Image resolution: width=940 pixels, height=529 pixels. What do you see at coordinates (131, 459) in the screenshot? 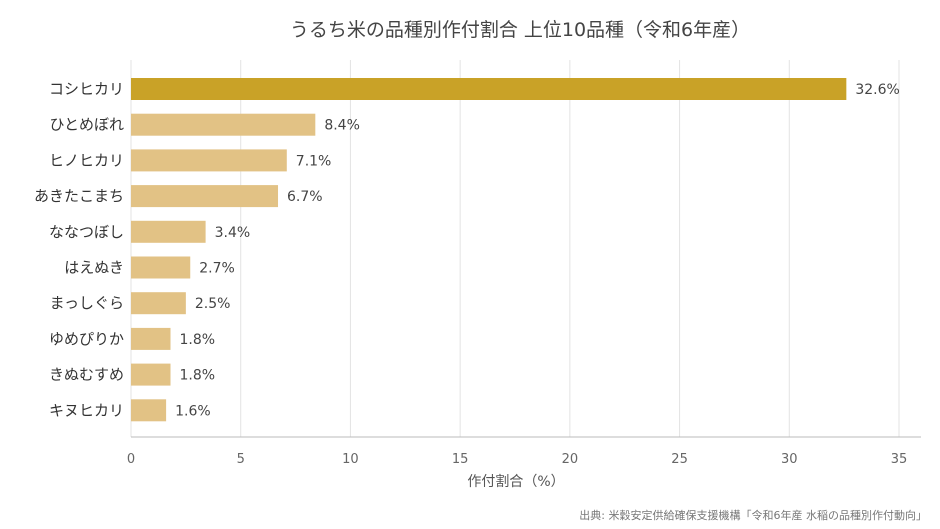
I see `x-tick-label: 0` at bounding box center [131, 459].